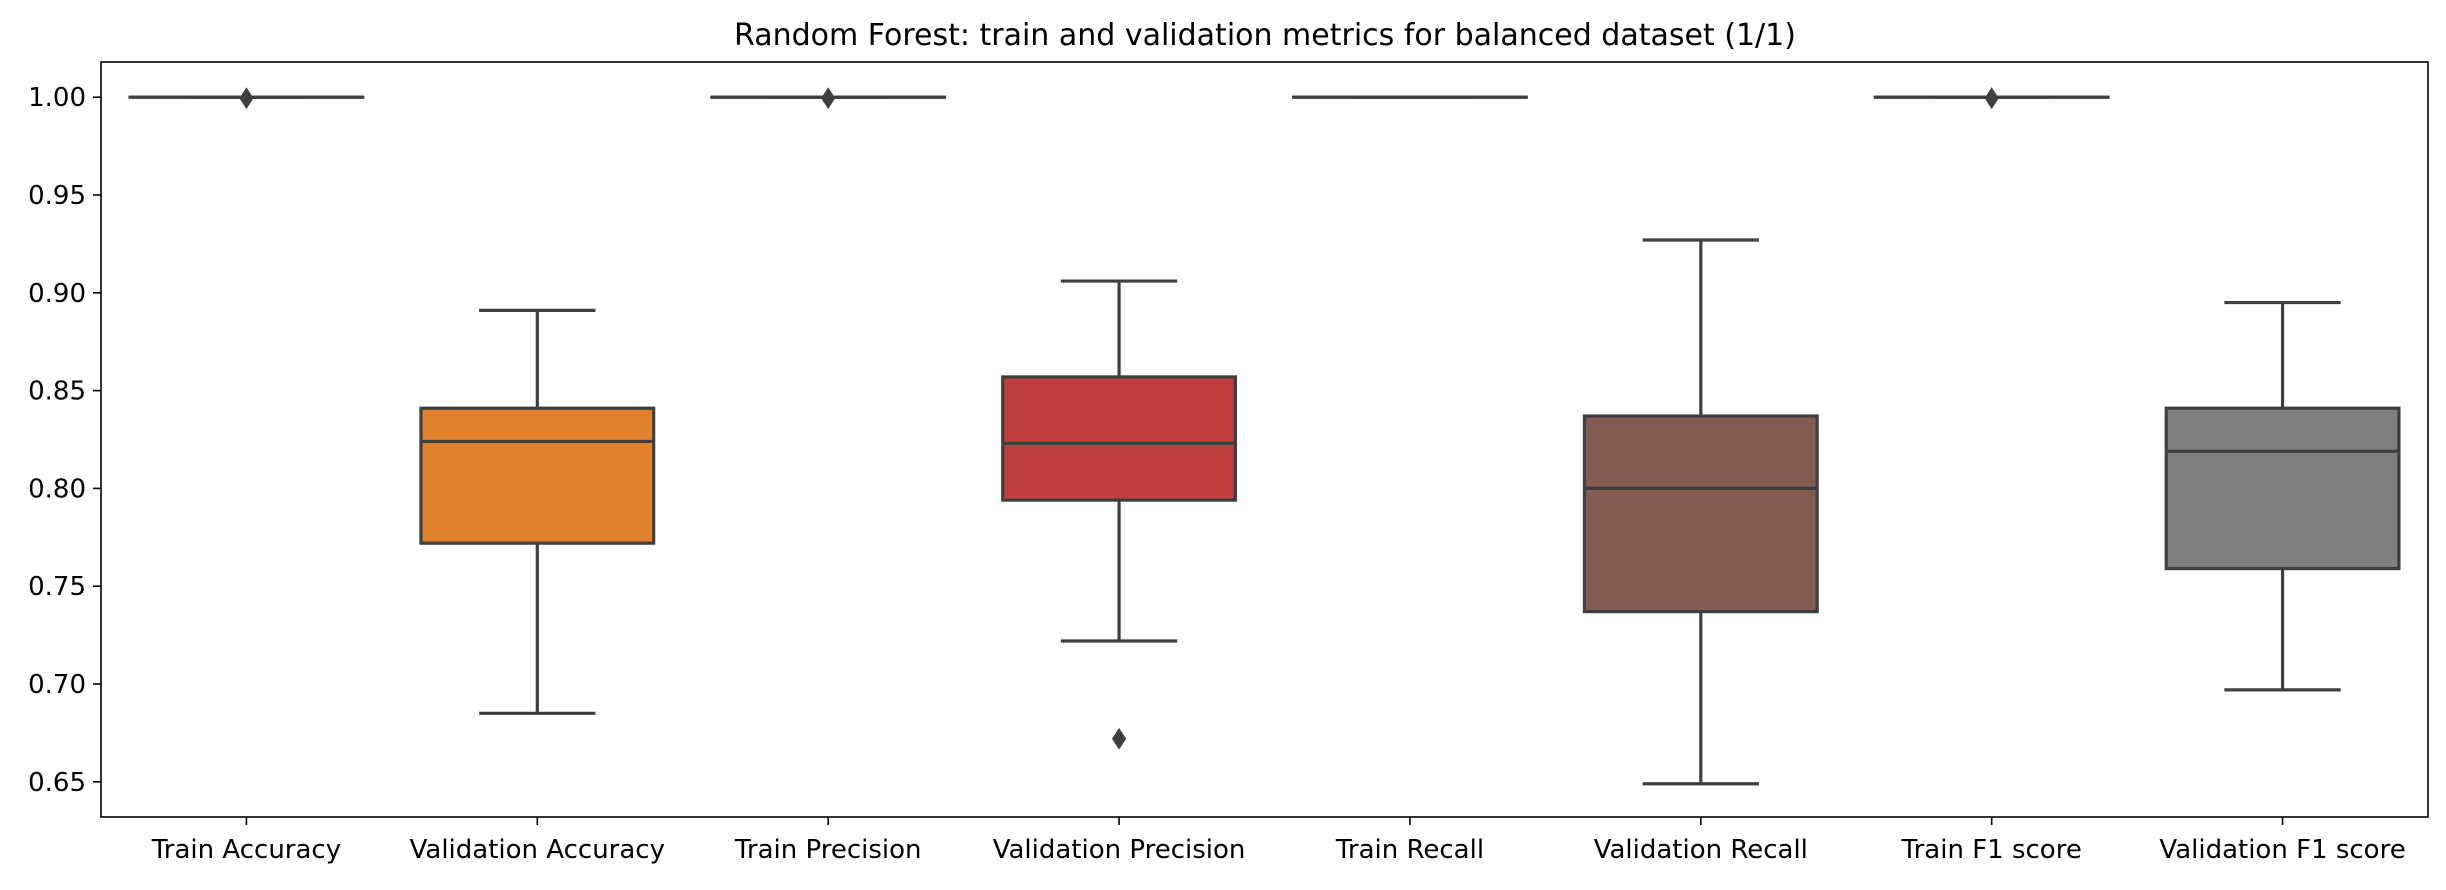  Describe the element at coordinates (57, 685) in the screenshot. I see `y-tick-label: 0.70` at that location.